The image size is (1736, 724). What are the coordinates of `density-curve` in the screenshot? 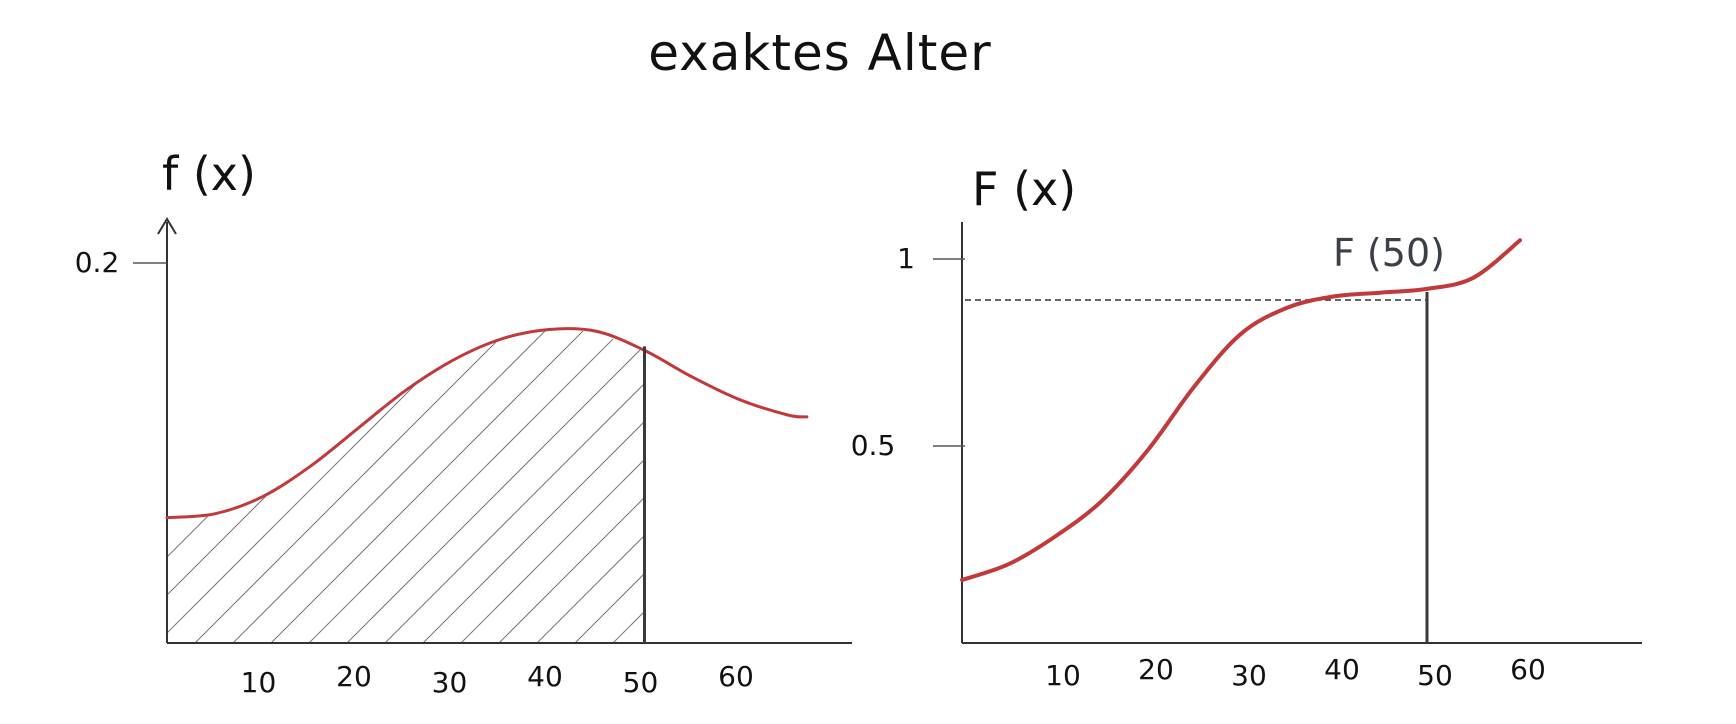 It's located at (487, 423).